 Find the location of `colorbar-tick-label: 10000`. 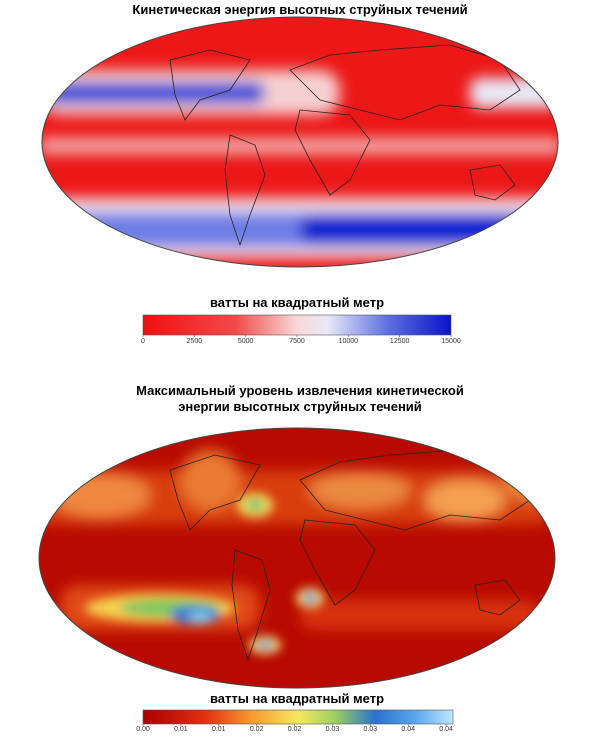

colorbar-tick-label: 10000 is located at coordinates (349, 341).